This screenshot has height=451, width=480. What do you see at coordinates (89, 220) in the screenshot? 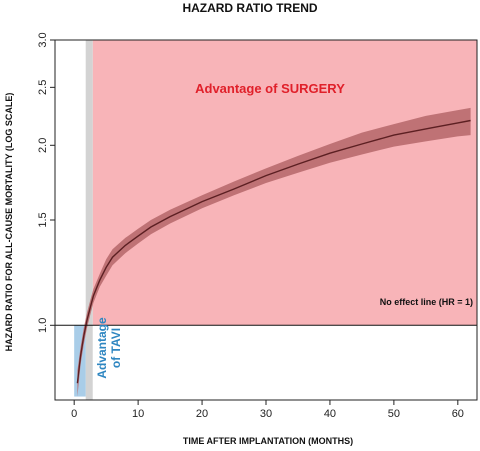
I see `crossover-band` at bounding box center [89, 220].